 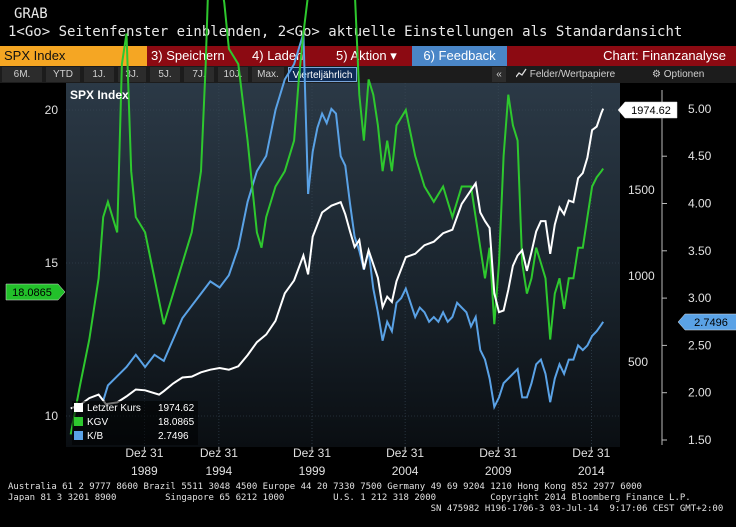 What do you see at coordinates (176, 408) in the screenshot?
I see `legend-value: 1974.62` at bounding box center [176, 408].